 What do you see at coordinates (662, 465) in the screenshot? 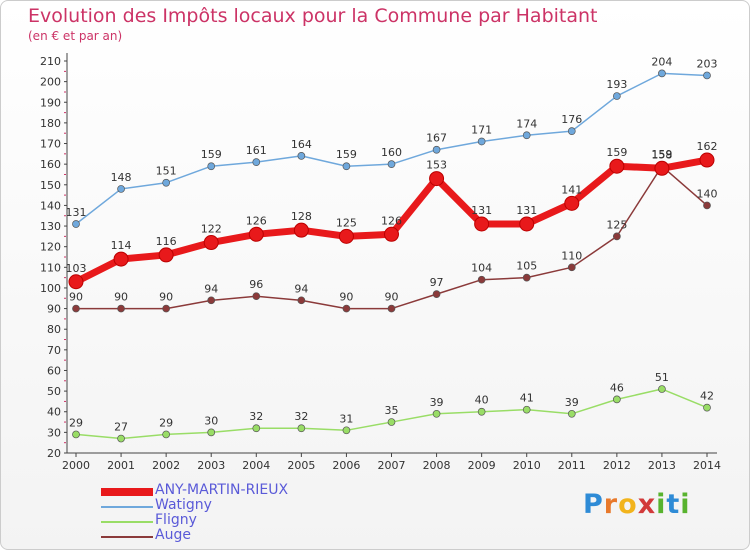
I see `x-tick-label: 2013` at bounding box center [662, 465].